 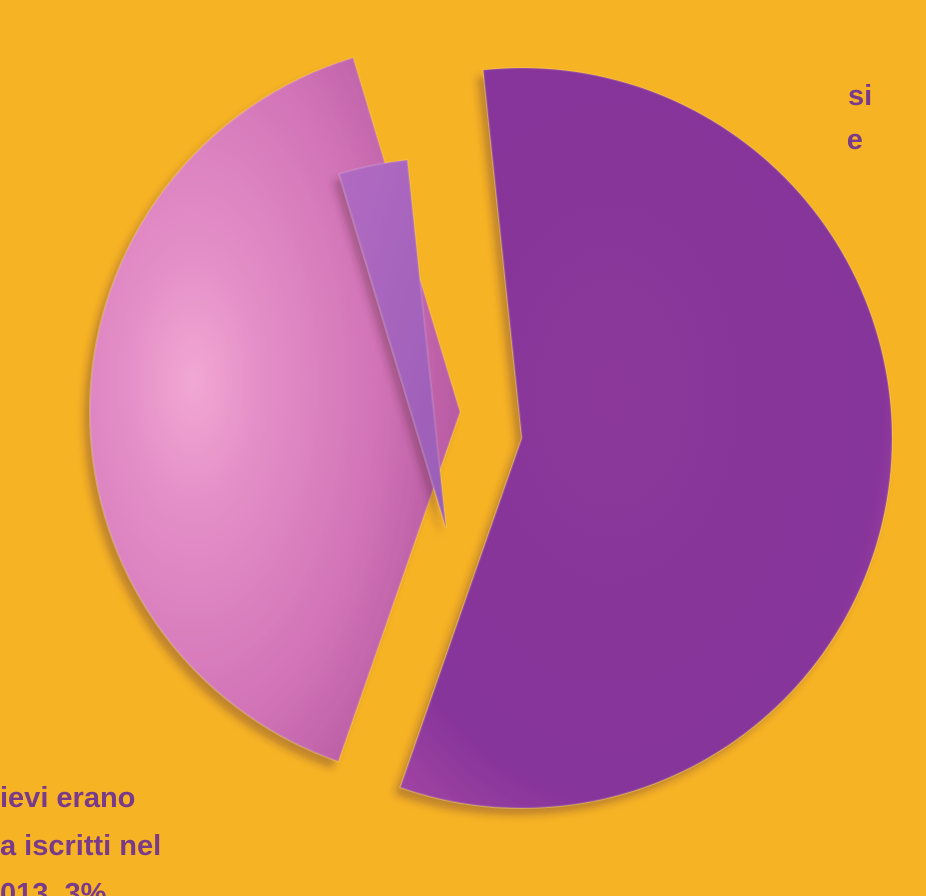 What do you see at coordinates (887, 118) in the screenshot?
I see `right-label-fragment: si de` at bounding box center [887, 118].